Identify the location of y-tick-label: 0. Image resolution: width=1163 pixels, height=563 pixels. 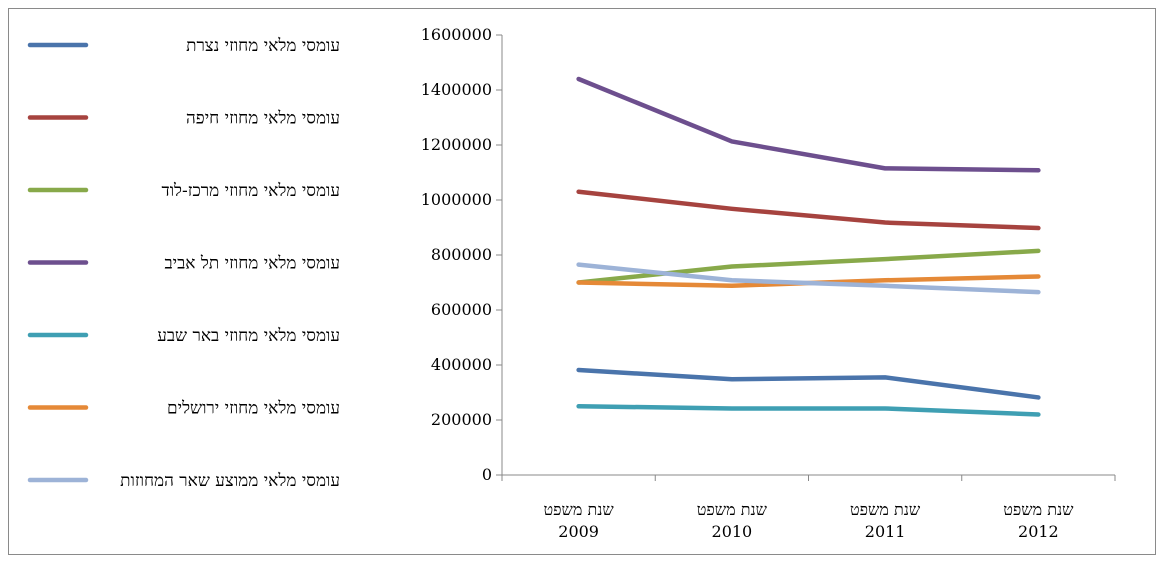
(487, 474).